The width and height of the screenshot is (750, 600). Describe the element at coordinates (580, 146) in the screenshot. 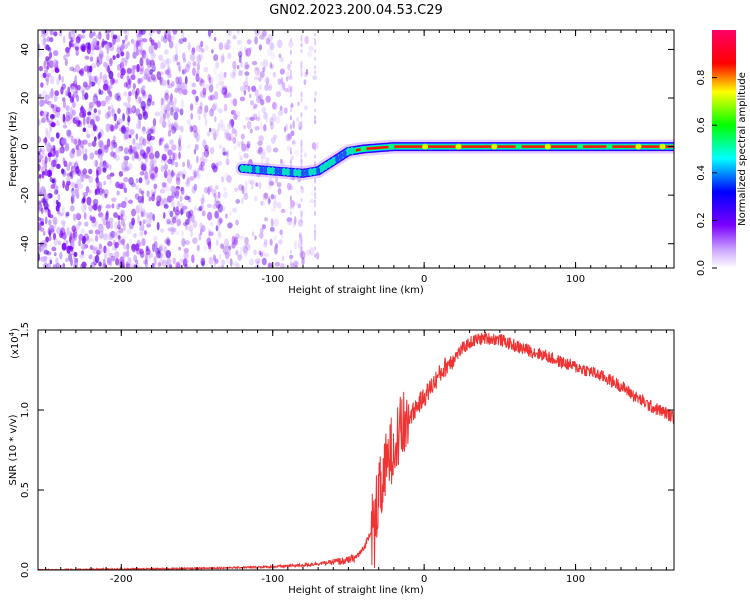

I see `signal-node` at that location.